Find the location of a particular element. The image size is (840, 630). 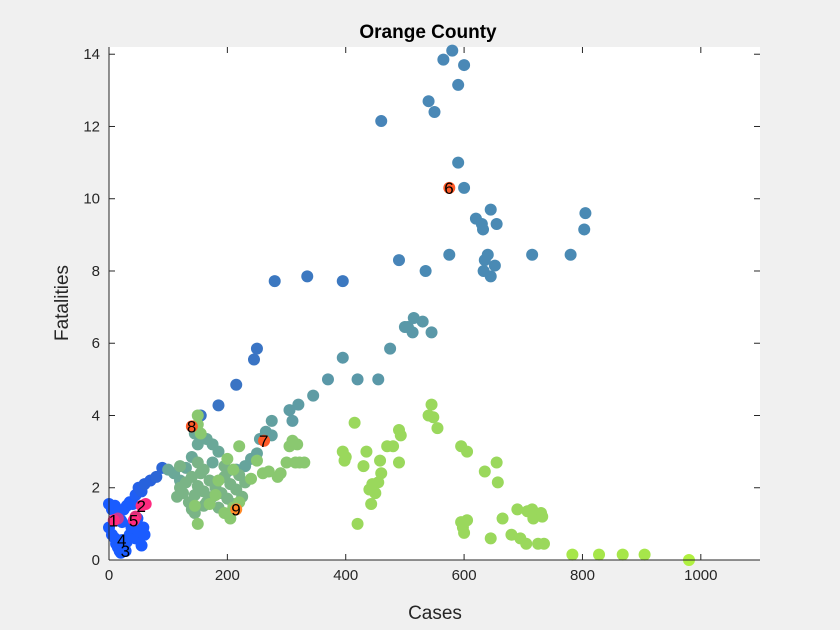

point-label-9: 9 is located at coordinates (235, 509).